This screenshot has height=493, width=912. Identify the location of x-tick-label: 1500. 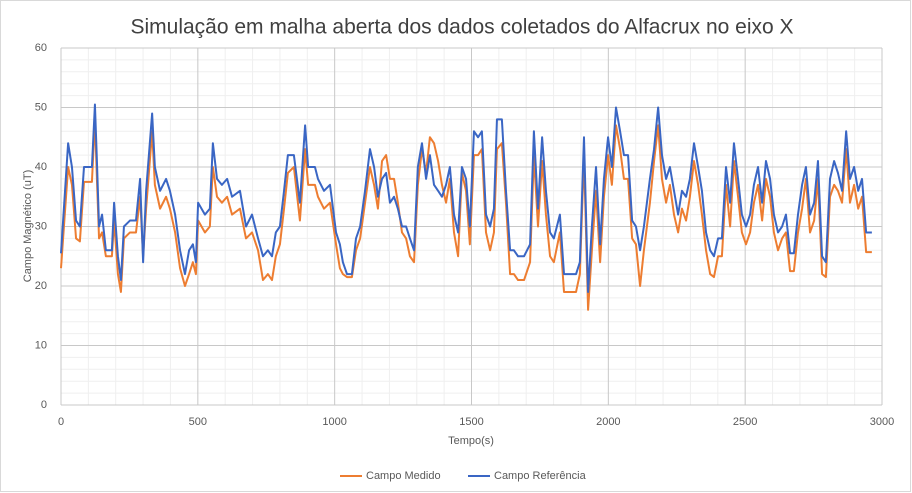
(471, 422).